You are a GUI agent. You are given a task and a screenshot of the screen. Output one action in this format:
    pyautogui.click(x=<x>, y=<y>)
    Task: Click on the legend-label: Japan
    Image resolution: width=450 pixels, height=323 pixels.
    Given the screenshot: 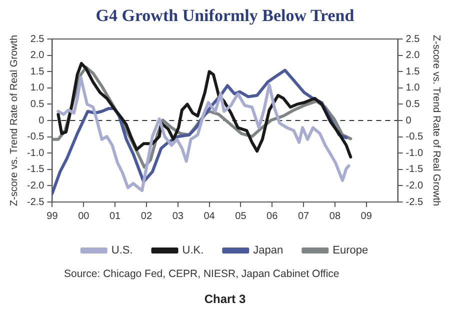 What is the action you would take?
    pyautogui.click(x=268, y=250)
    